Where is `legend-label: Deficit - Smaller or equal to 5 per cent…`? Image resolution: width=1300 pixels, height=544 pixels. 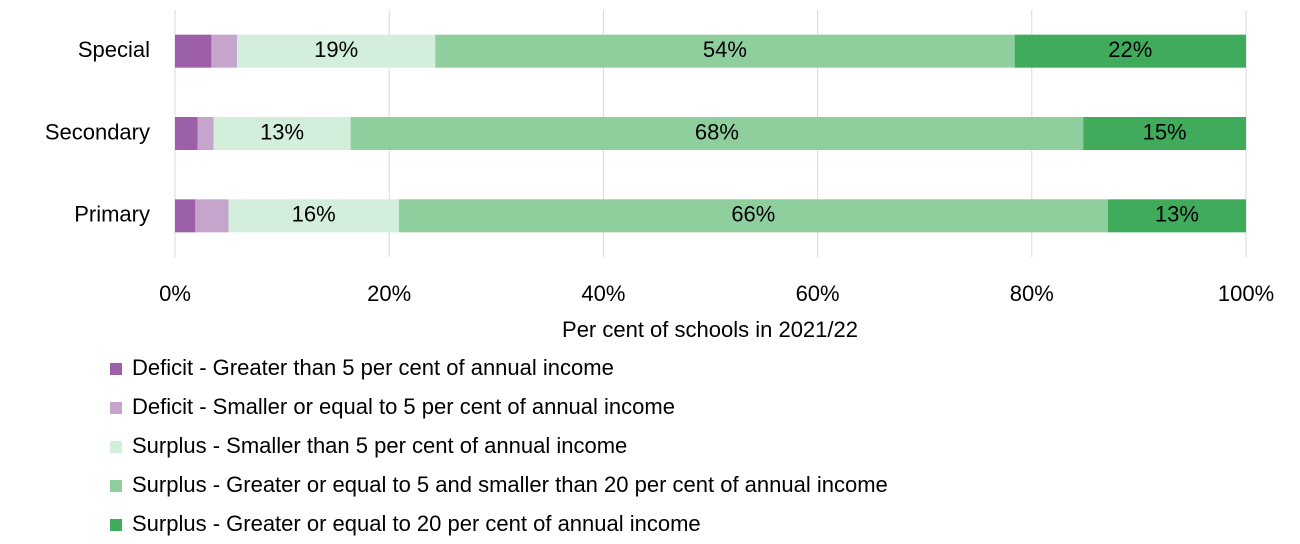
legend-label: Deficit - Smaller or equal to 5 per cent… is located at coordinates (403, 406).